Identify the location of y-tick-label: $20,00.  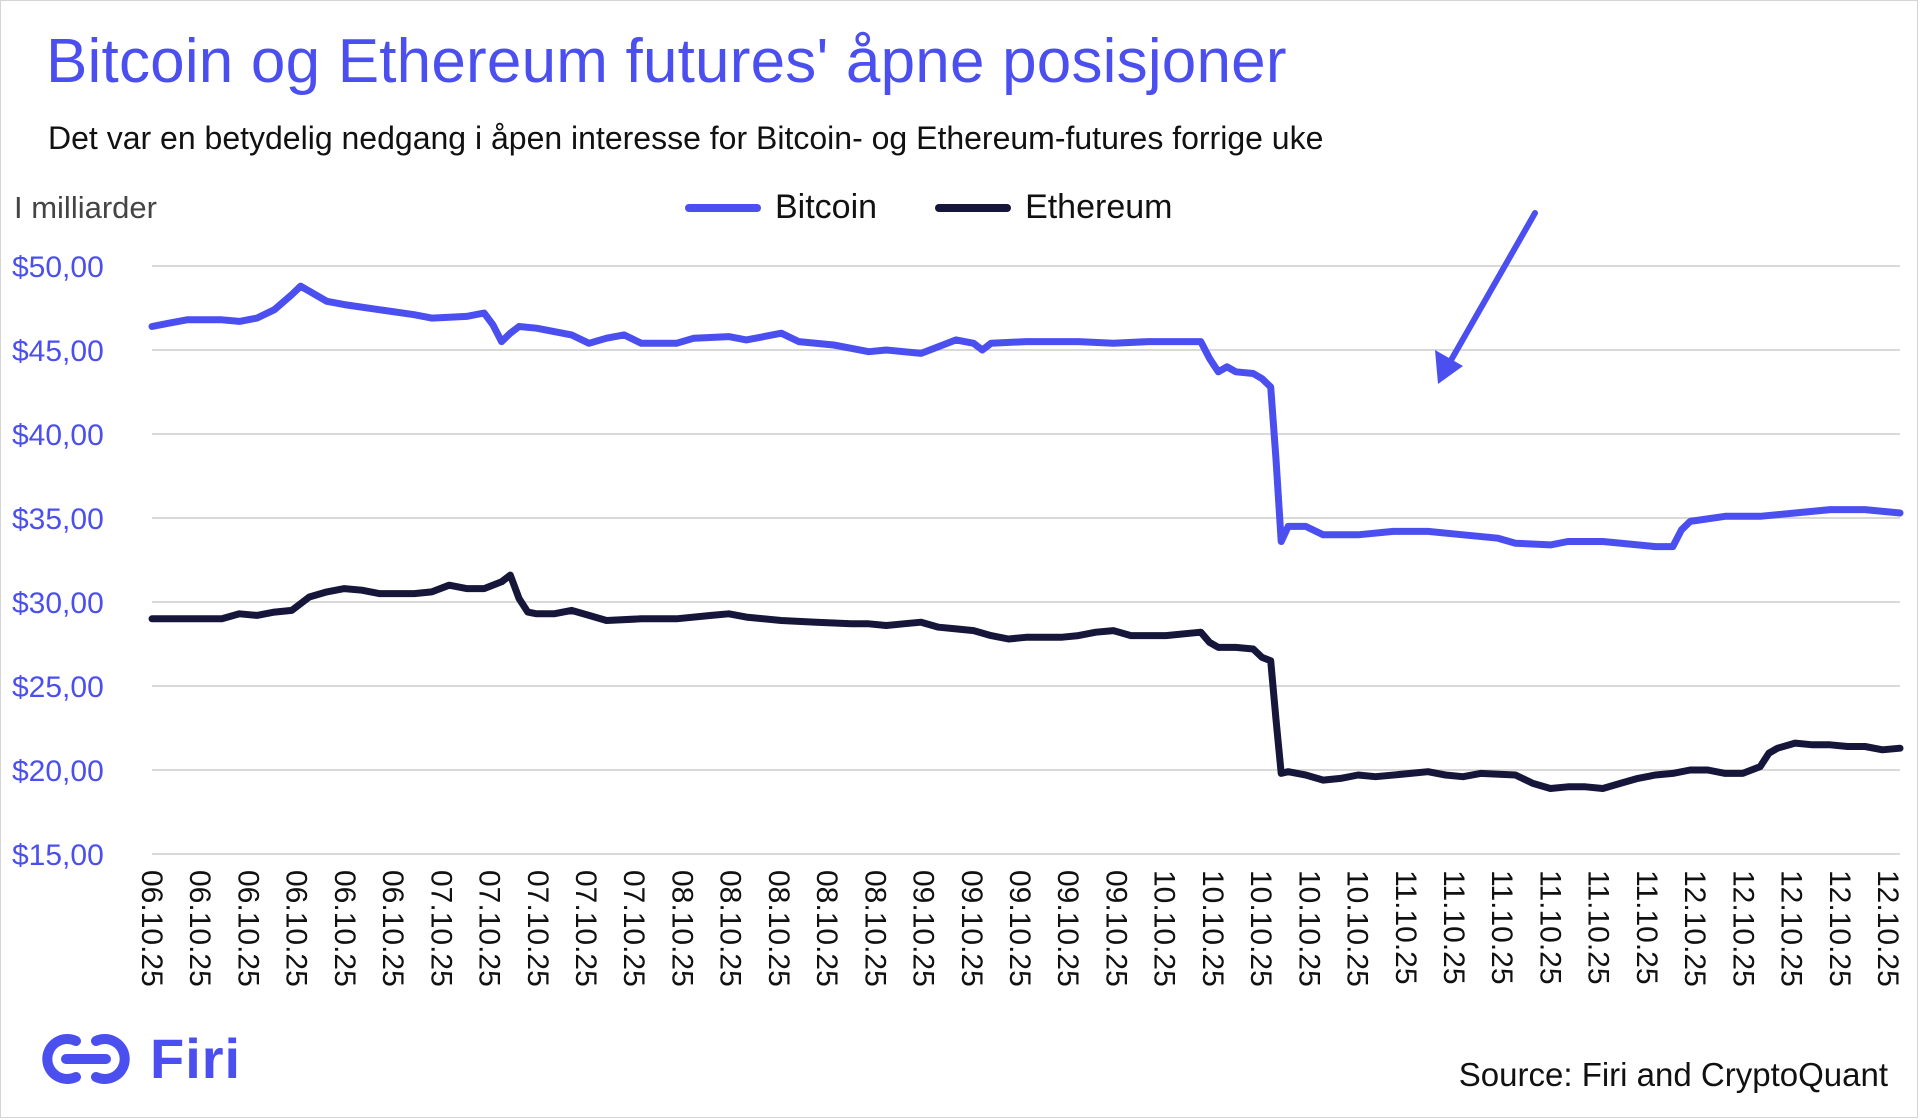
(58, 771).